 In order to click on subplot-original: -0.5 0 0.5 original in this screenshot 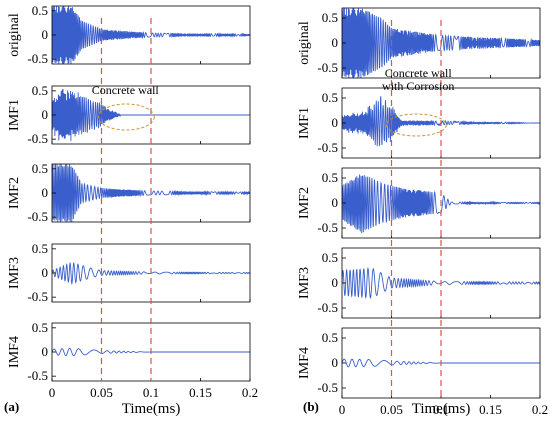, I will do `click(129, 34)`.